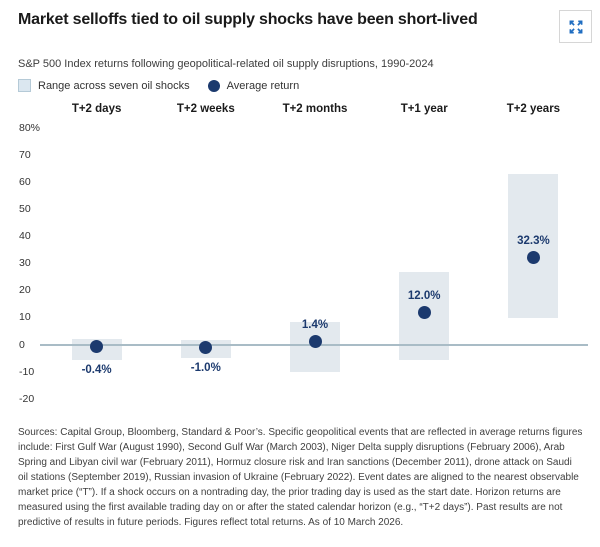  Describe the element at coordinates (25, 181) in the screenshot. I see `y-tick-label: 60` at that location.